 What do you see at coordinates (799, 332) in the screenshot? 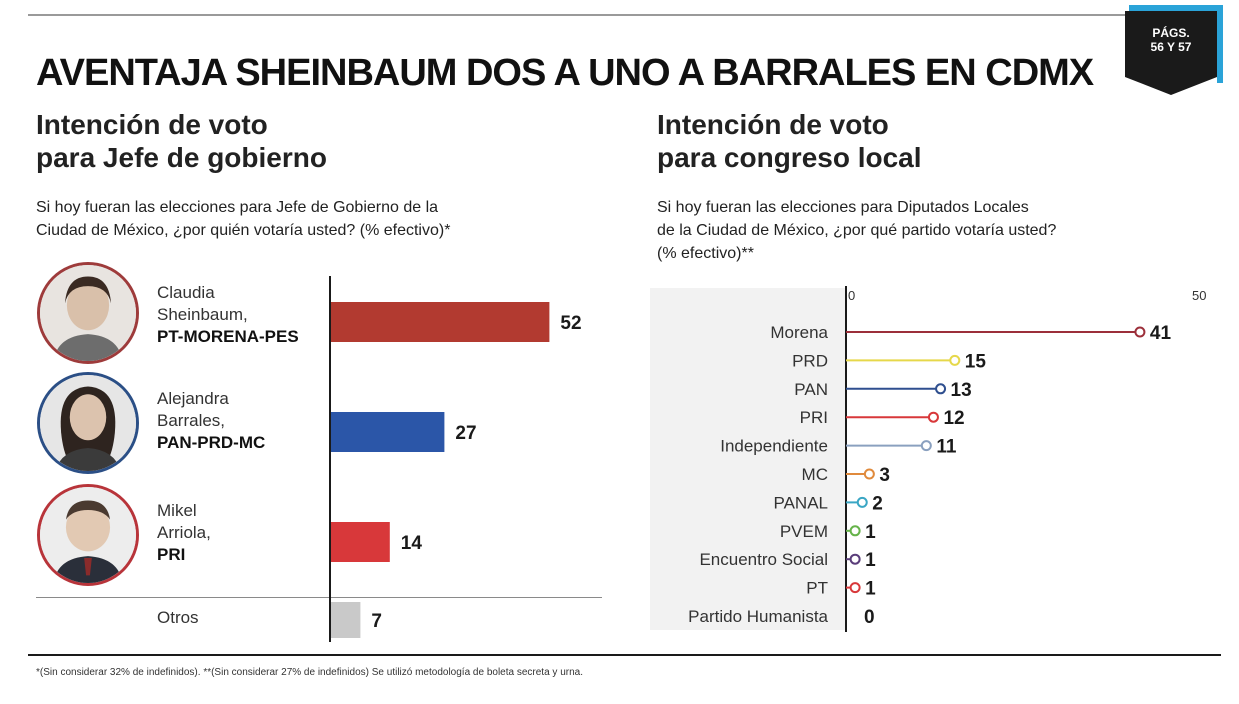
I see `right-category-label: Morena` at bounding box center [799, 332].